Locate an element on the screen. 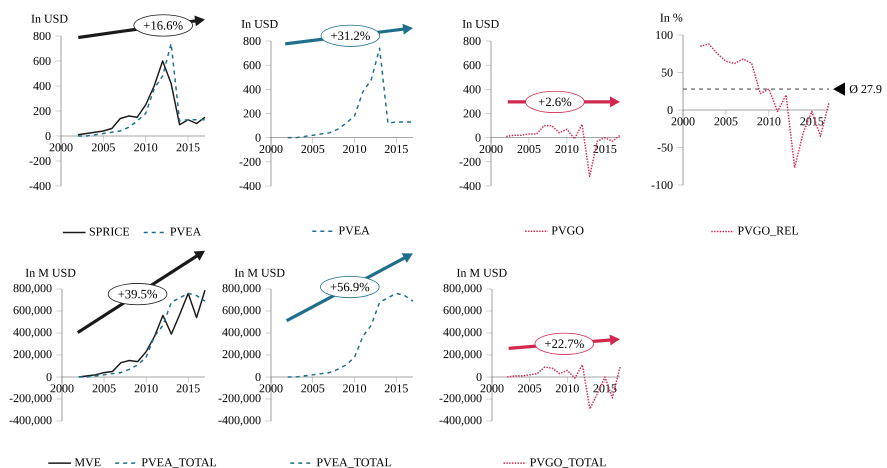  legend-label: PVGO is located at coordinates (568, 230).